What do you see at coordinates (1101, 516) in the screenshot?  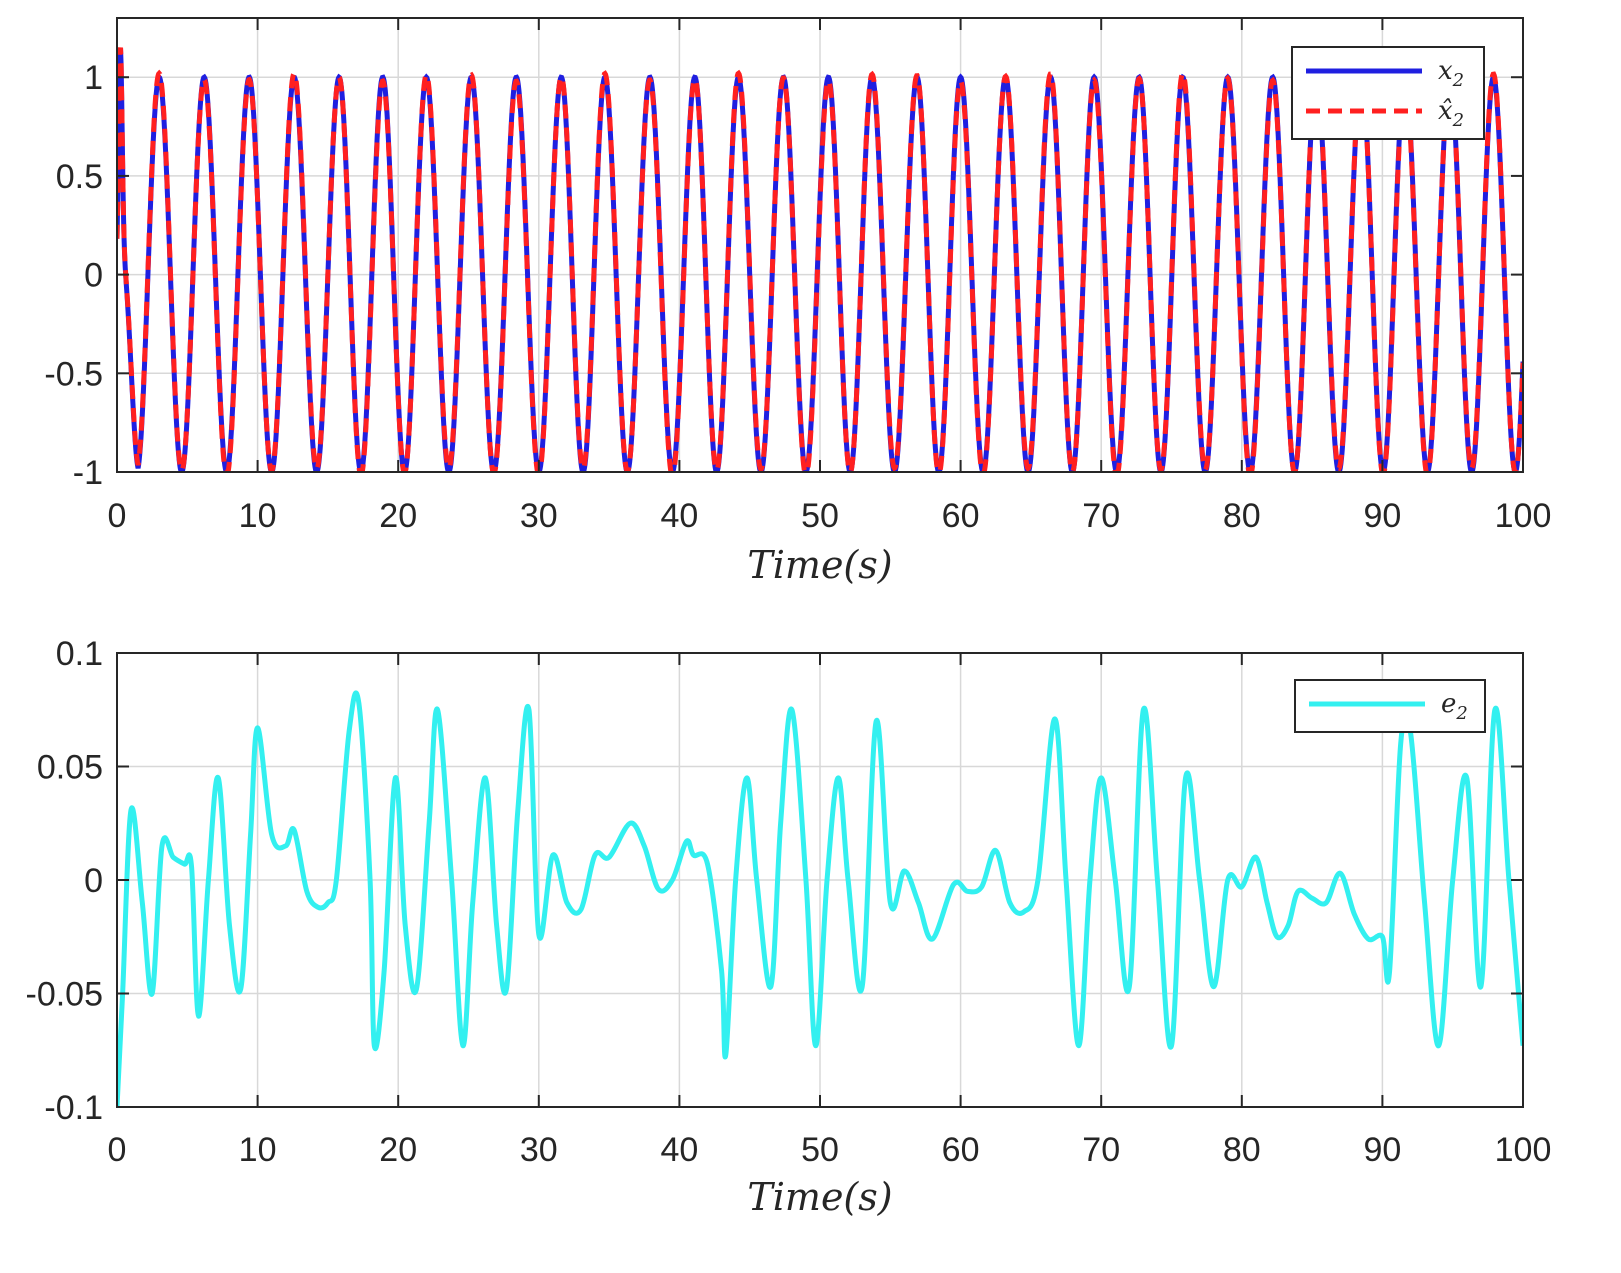 I see `top-chart-x-tick-label: 70` at bounding box center [1101, 516].